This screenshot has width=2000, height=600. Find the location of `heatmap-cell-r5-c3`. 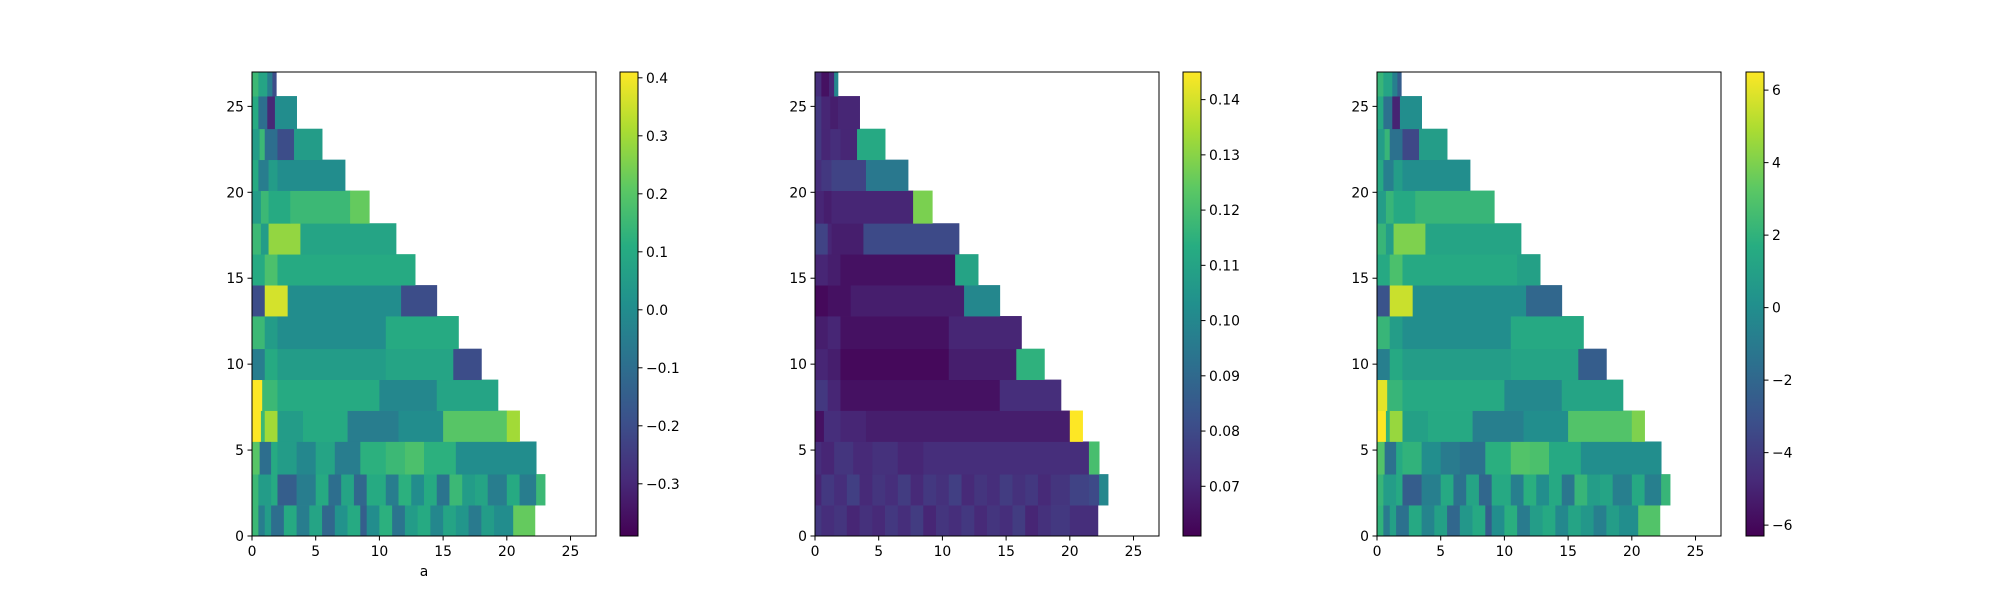

heatmap-cell-r5-c3 is located at coordinates (419, 364).